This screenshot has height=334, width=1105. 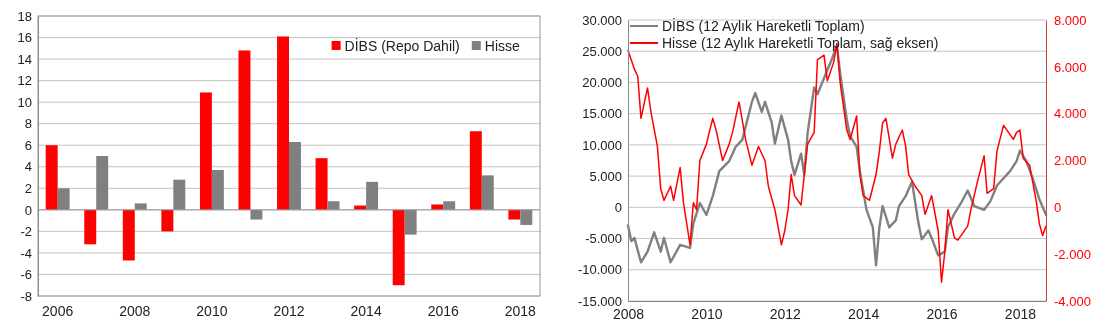 I want to click on legend-label: DİBS (Repo Dahil), so click(x=402, y=45).